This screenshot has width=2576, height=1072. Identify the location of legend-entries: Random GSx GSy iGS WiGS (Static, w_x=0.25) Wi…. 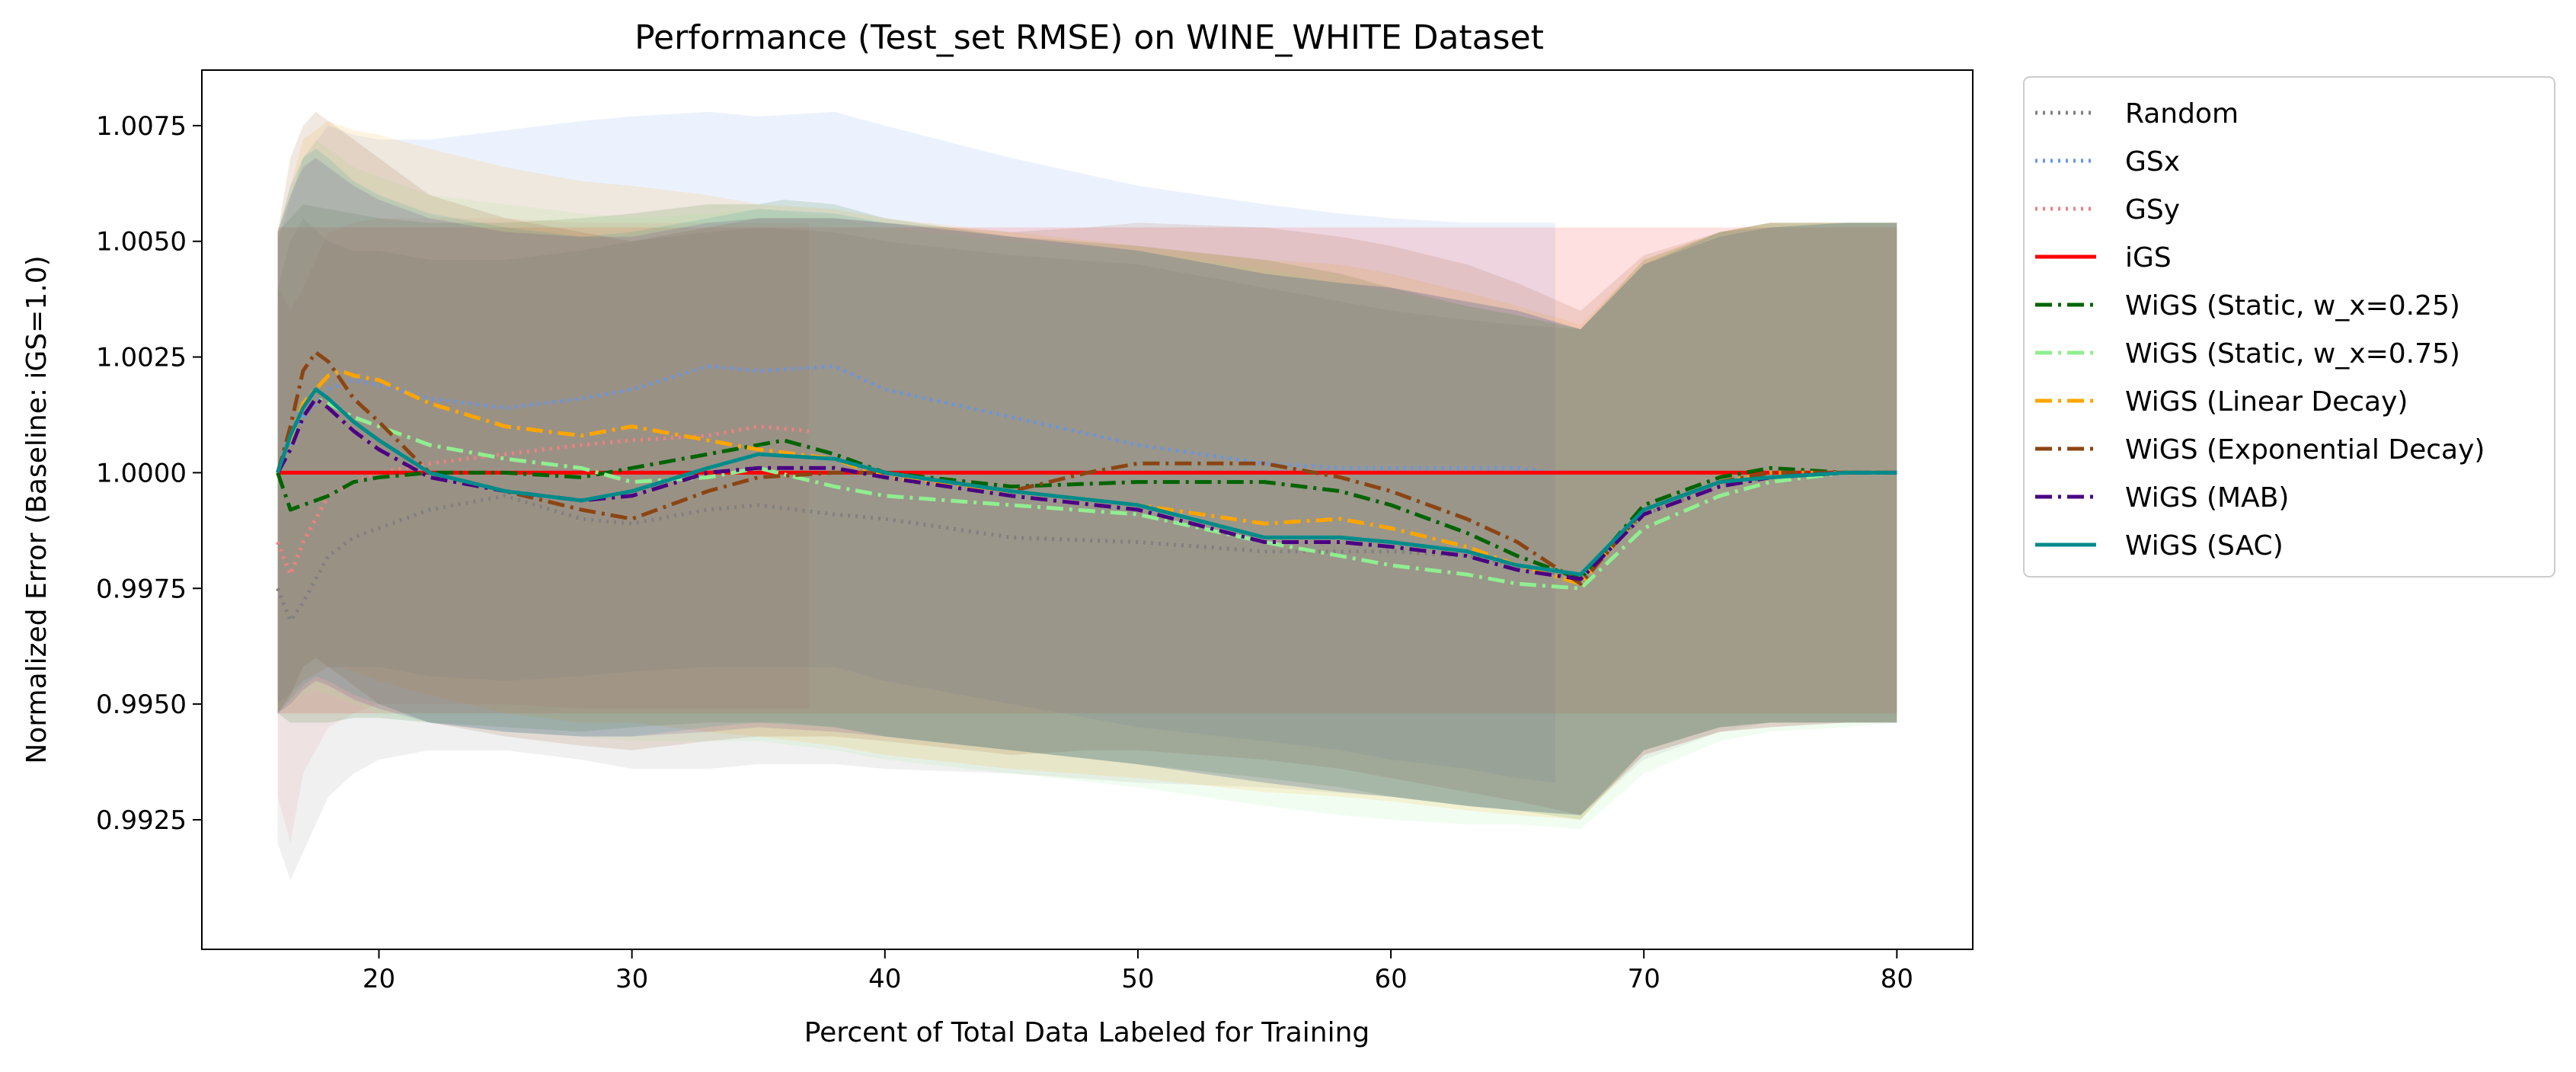
(2260, 330).